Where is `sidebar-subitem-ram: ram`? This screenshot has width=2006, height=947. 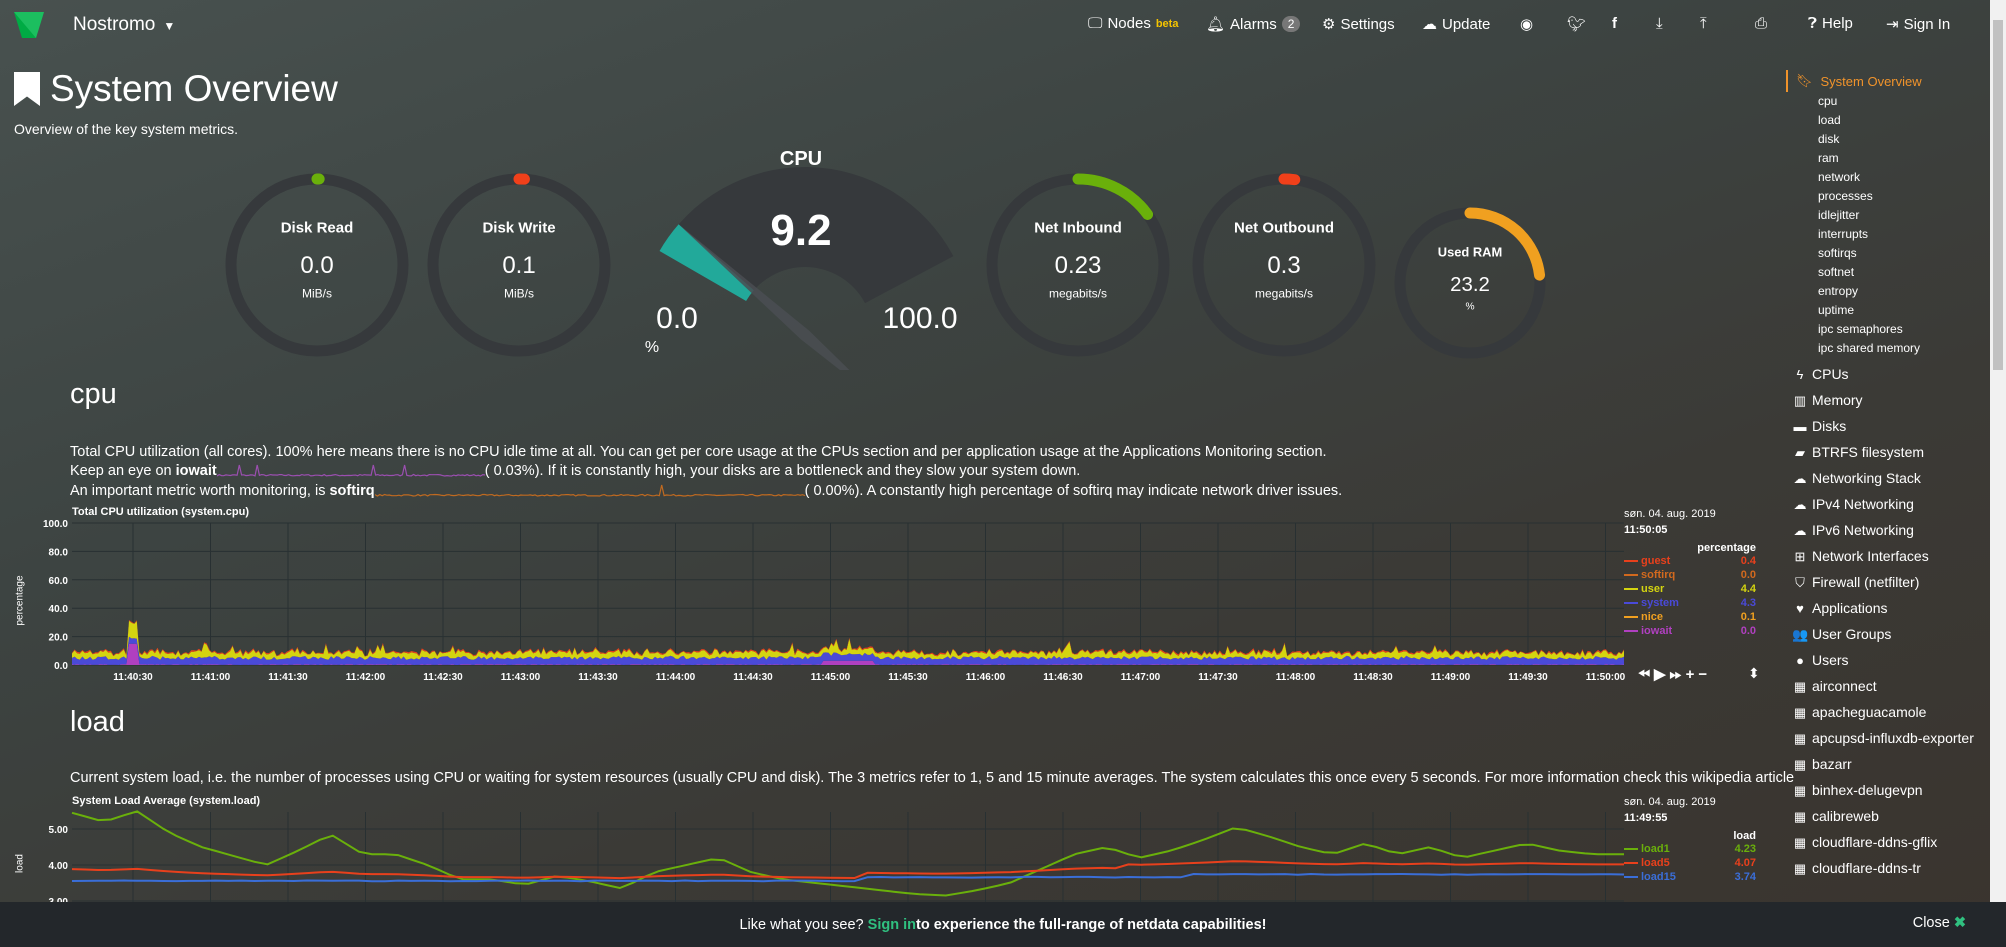 sidebar-subitem-ram: ram is located at coordinates (1828, 158).